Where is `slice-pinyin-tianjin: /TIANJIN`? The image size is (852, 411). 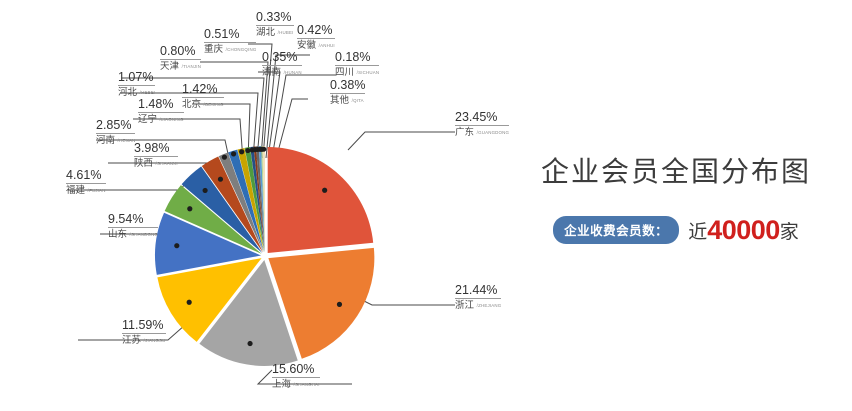
slice-pinyin-tianjin: /TIANJIN is located at coordinates (191, 66).